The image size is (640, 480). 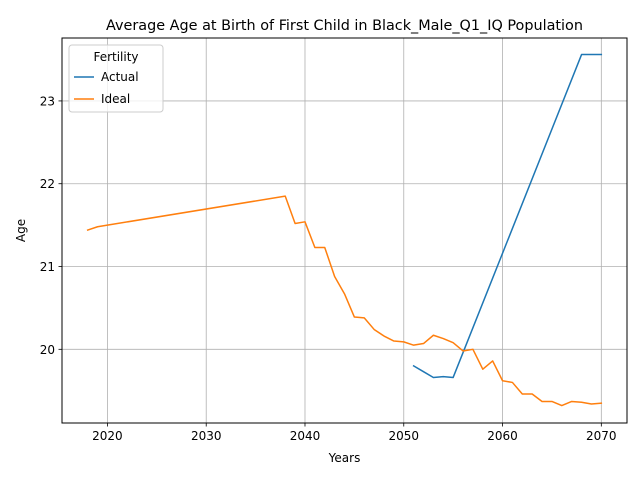 I want to click on legend-label-actual: Actual, so click(x=120, y=77).